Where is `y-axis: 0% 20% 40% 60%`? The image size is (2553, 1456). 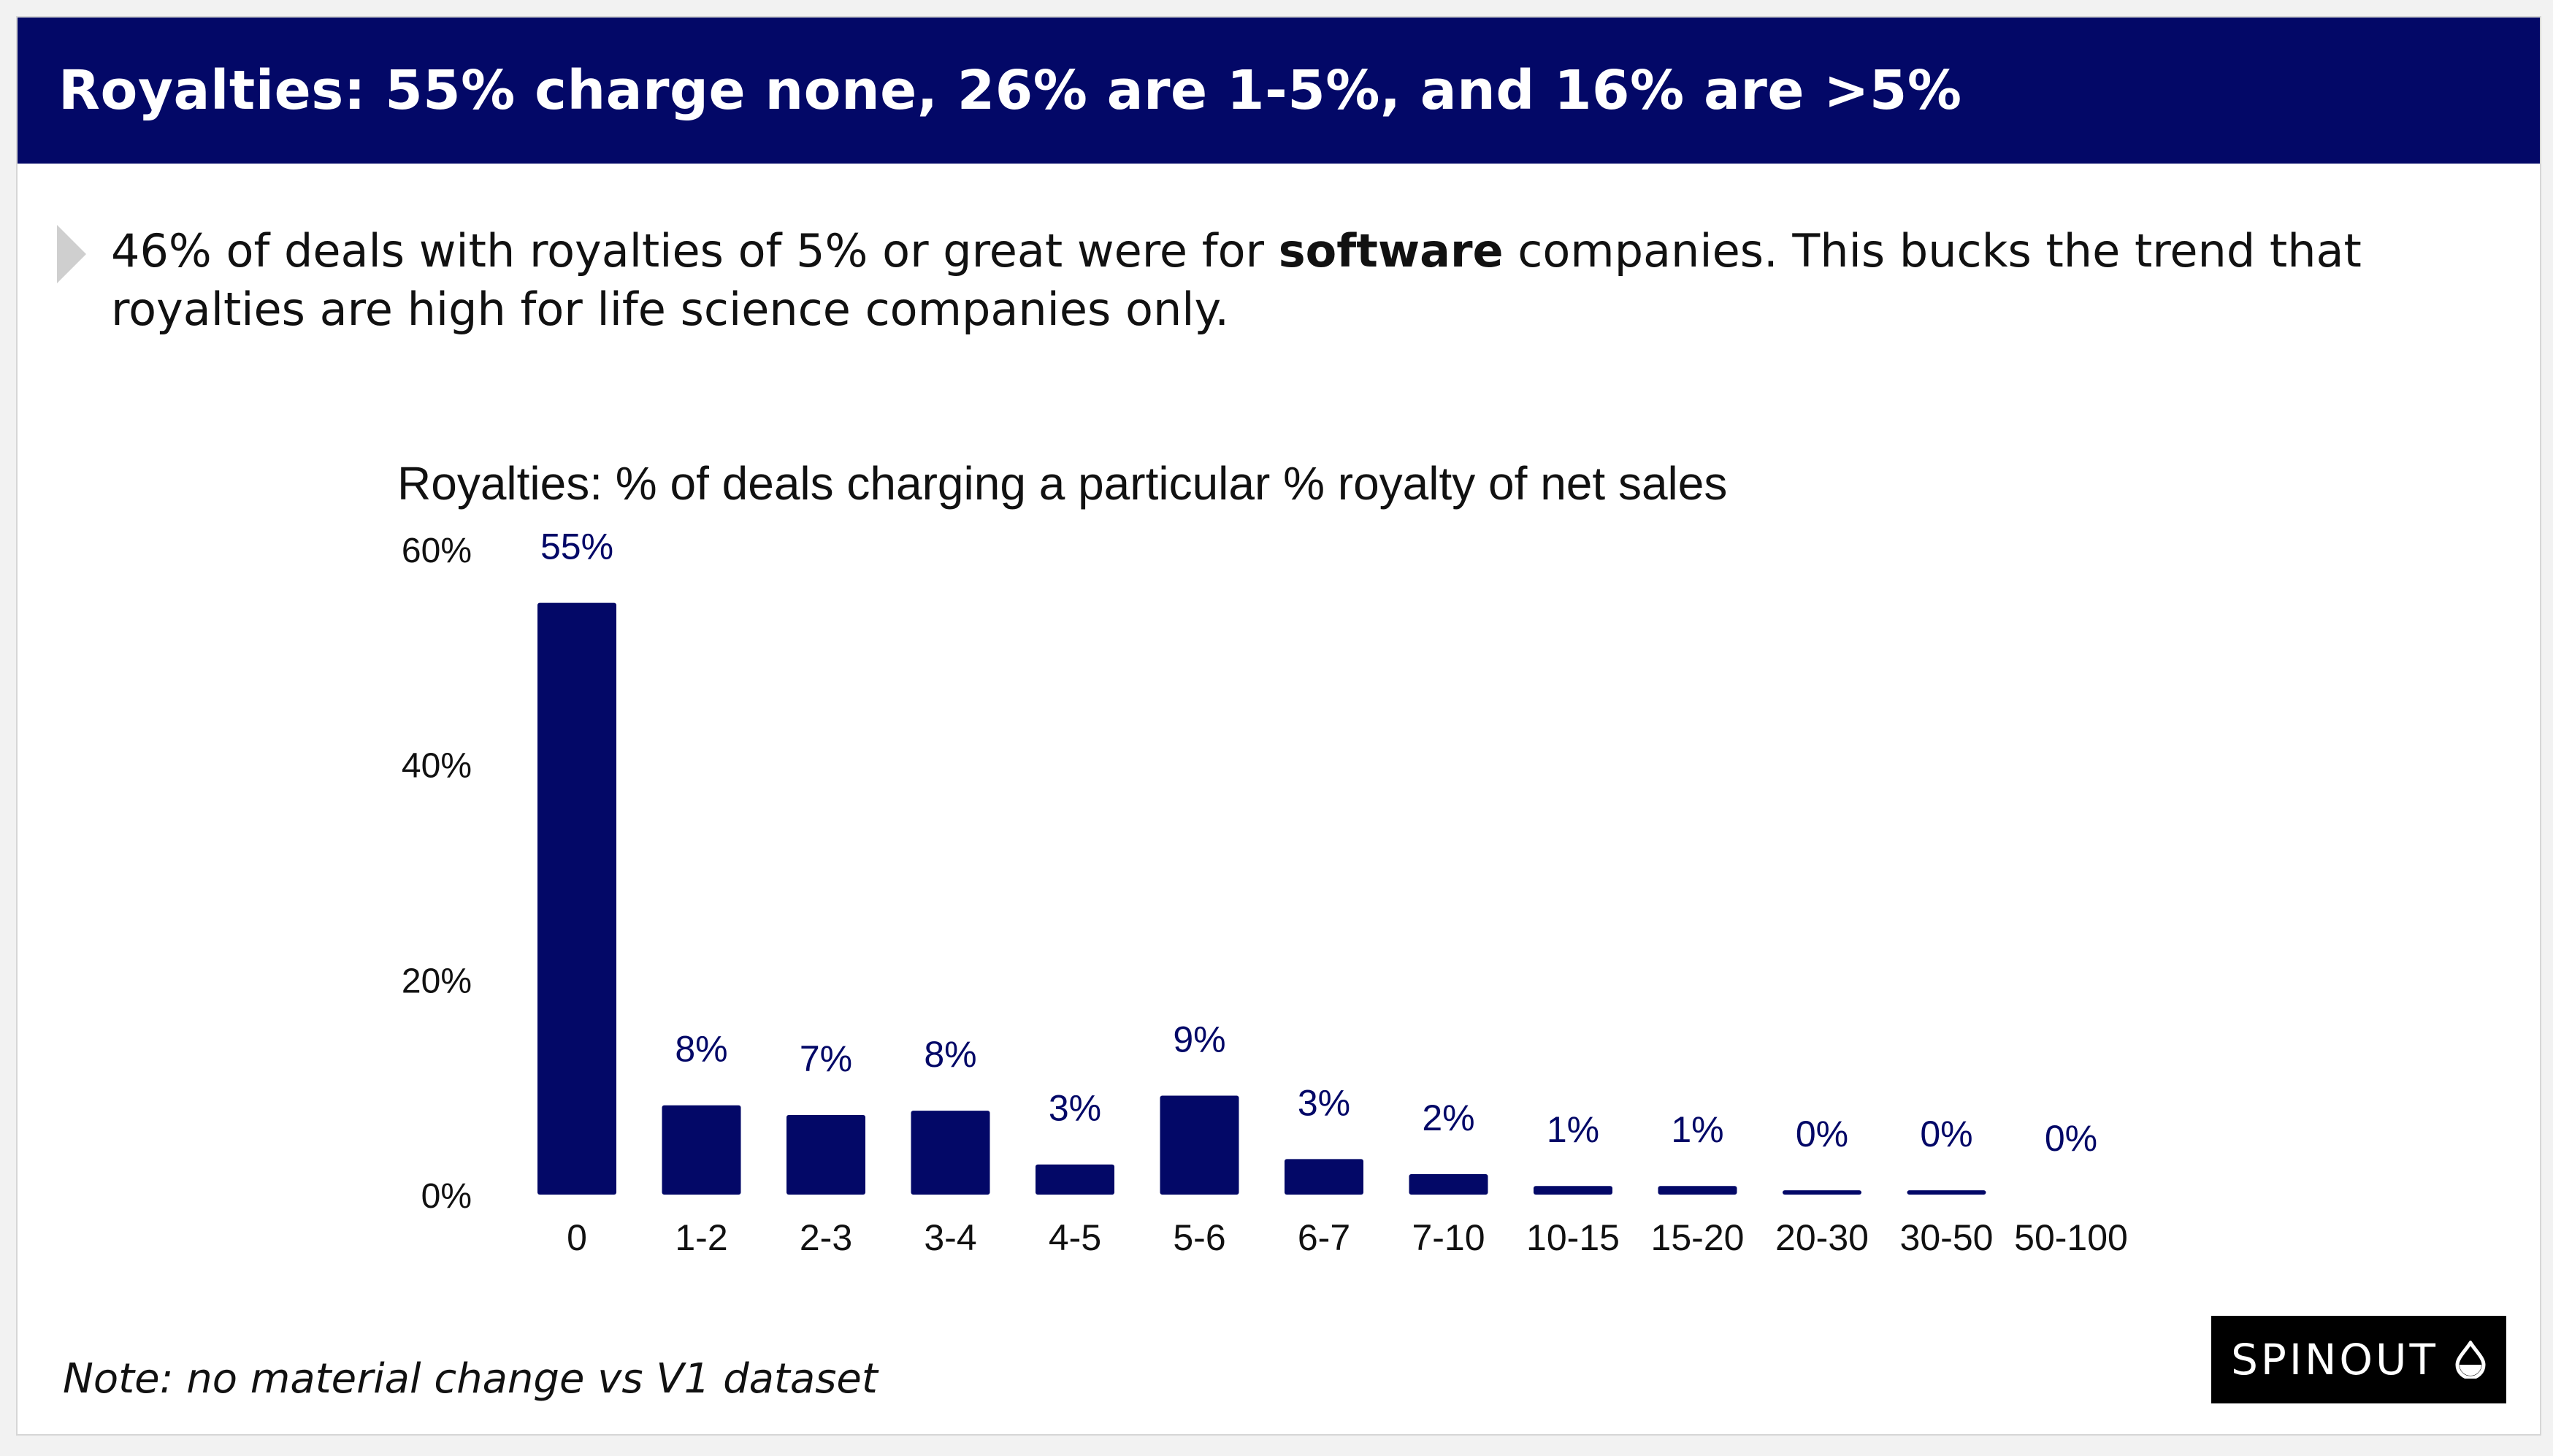
y-axis: 0% 20% 40% 60% is located at coordinates (437, 874).